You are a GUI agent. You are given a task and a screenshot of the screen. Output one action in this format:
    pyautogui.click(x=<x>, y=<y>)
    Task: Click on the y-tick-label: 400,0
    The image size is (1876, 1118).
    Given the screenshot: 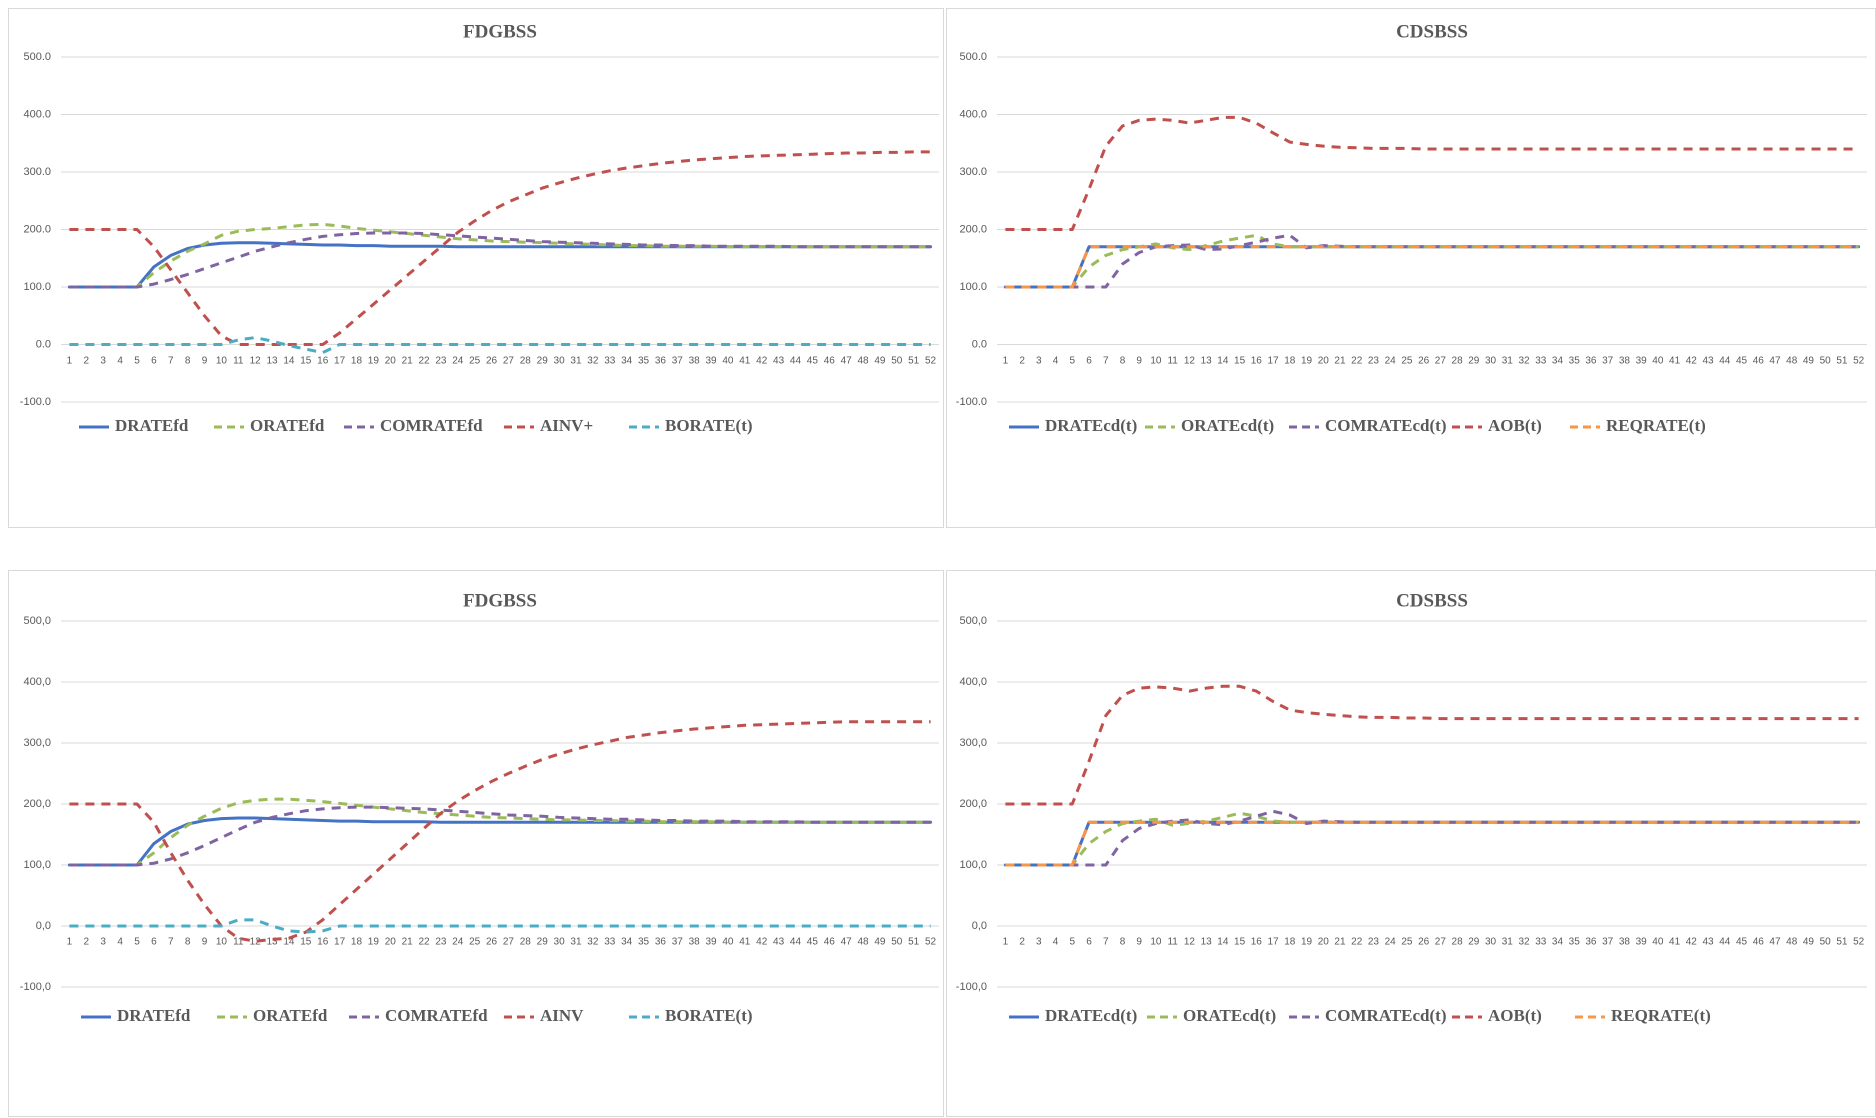 What is the action you would take?
    pyautogui.click(x=37, y=682)
    